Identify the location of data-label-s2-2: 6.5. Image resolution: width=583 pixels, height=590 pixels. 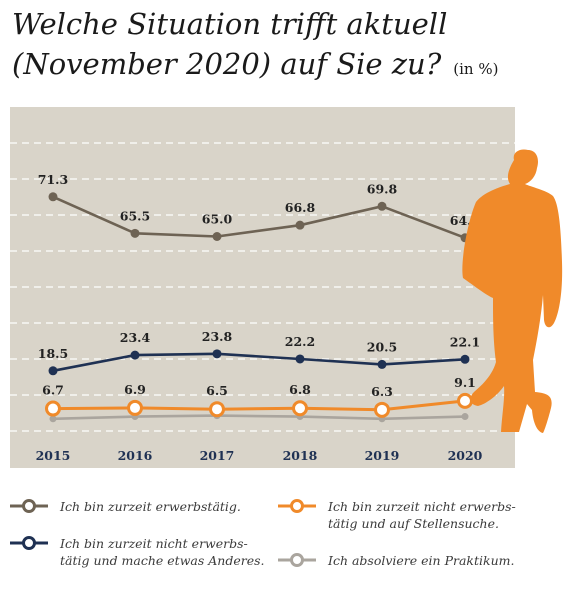
(217, 390).